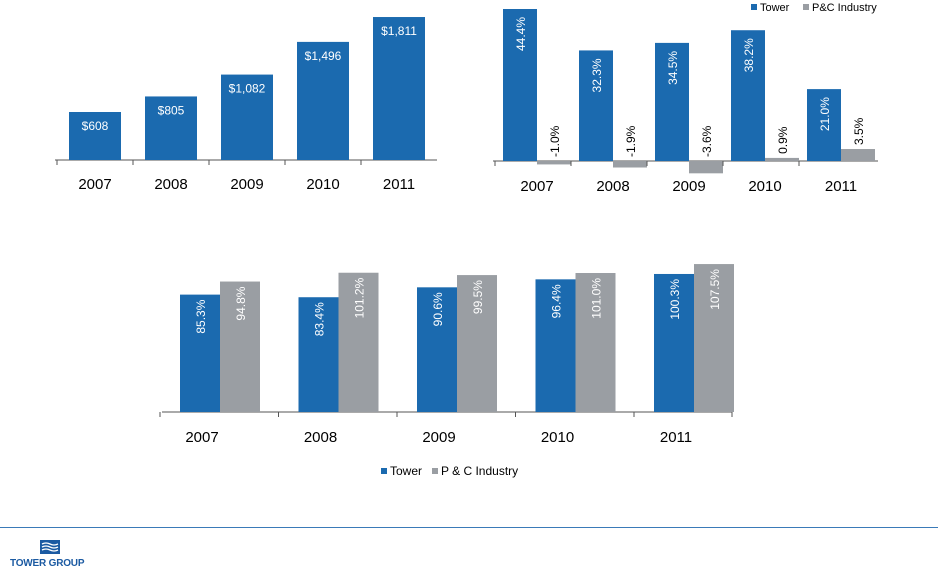 The width and height of the screenshot is (938, 570). Describe the element at coordinates (320, 319) in the screenshot. I see `chart3-data-label-tower: 83.4%` at that location.